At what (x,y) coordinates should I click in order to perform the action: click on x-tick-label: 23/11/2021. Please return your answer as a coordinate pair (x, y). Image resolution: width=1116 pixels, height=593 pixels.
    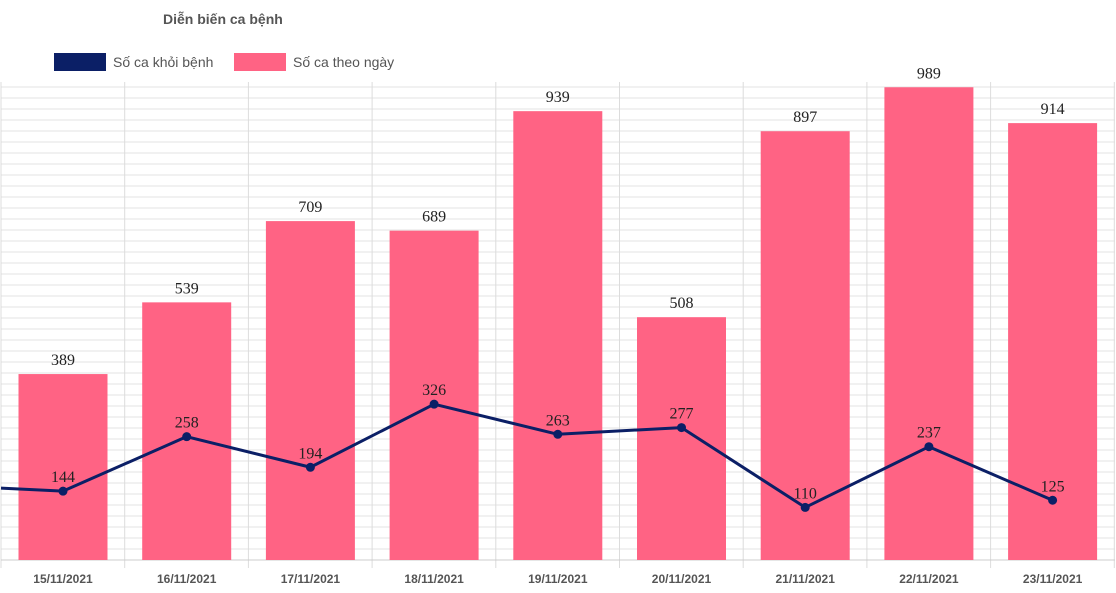
    Looking at the image, I should click on (1053, 579).